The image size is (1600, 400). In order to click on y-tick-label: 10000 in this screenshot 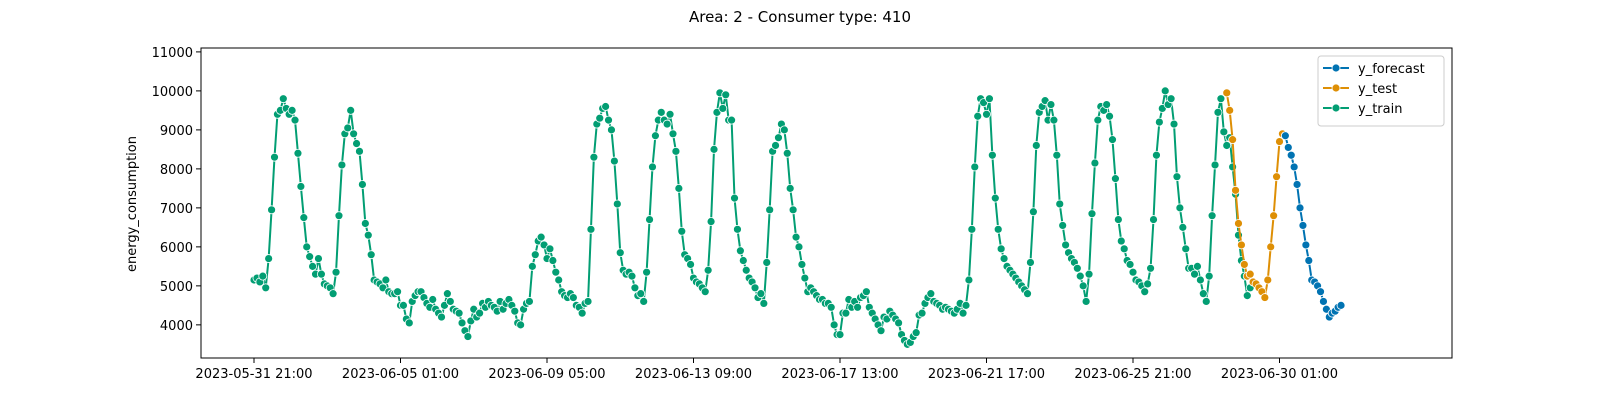, I will do `click(172, 92)`.